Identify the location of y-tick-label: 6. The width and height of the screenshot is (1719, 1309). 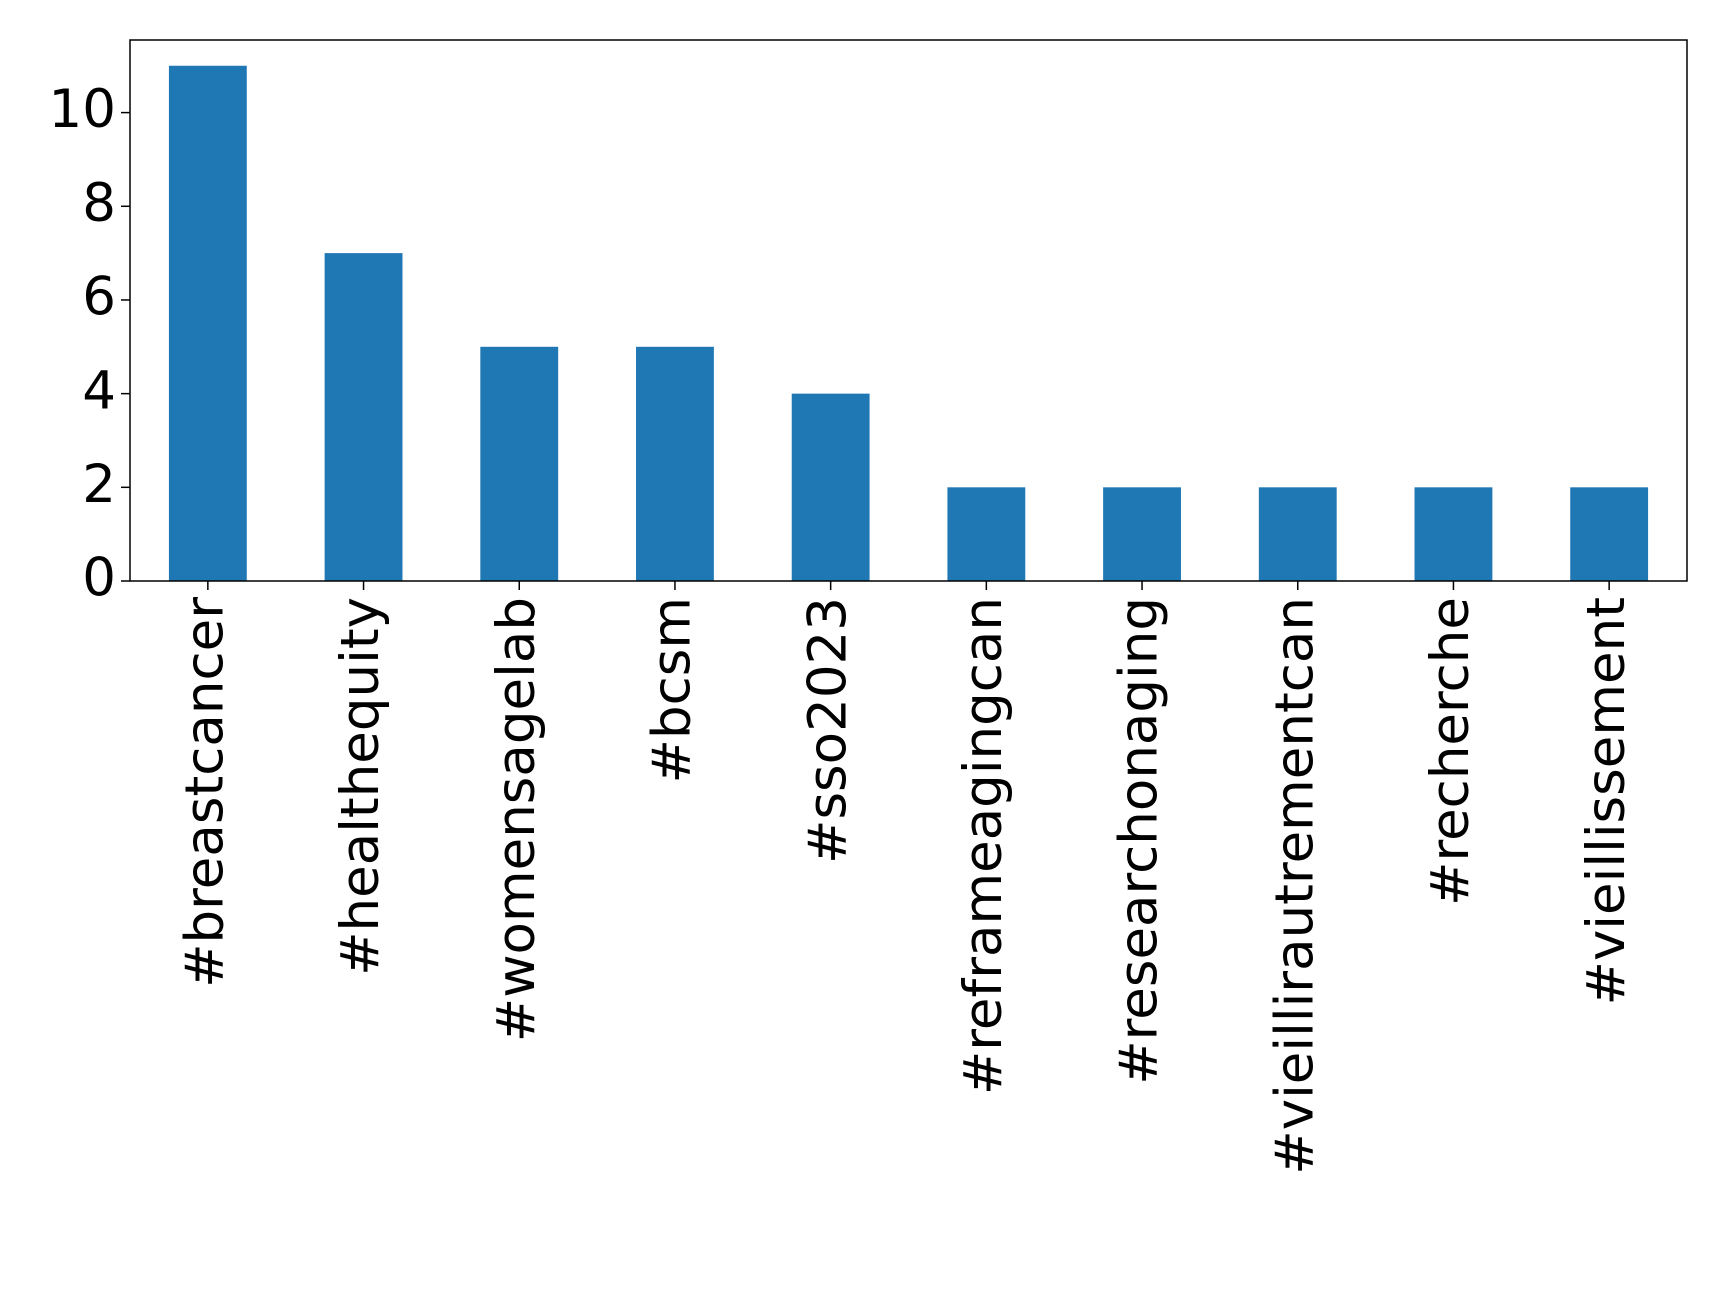
(99, 297).